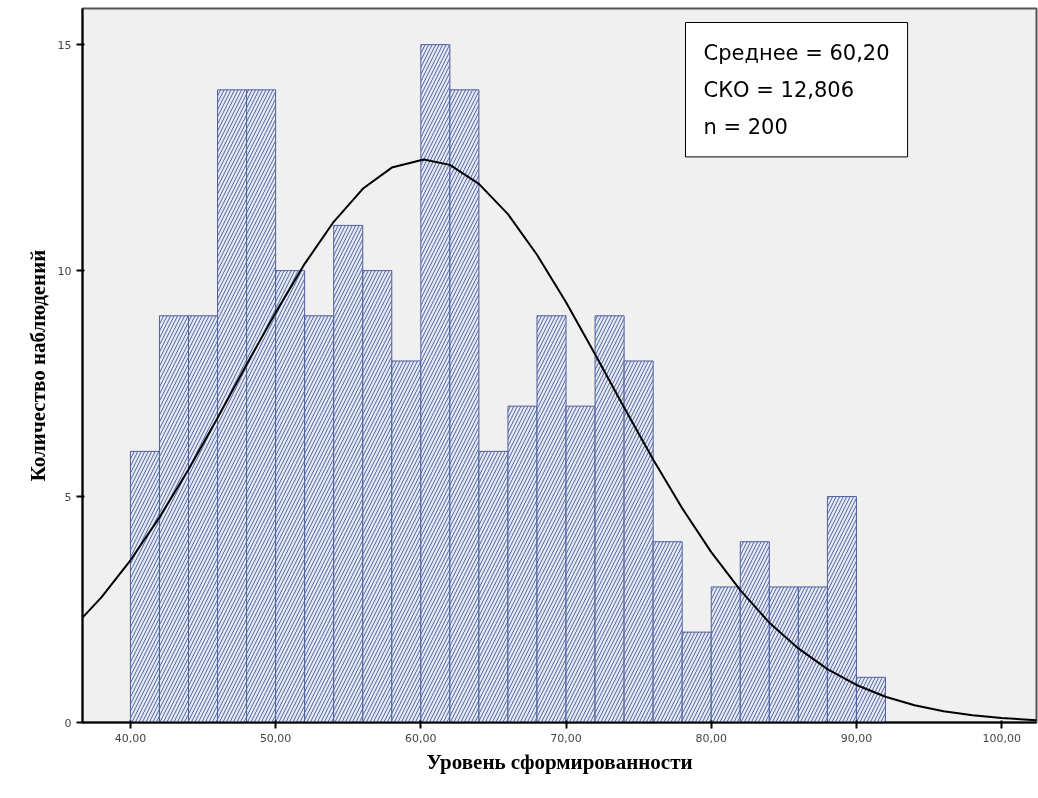 The image size is (1038, 798). What do you see at coordinates (421, 738) in the screenshot?
I see `x-tick-label: 60,00` at bounding box center [421, 738].